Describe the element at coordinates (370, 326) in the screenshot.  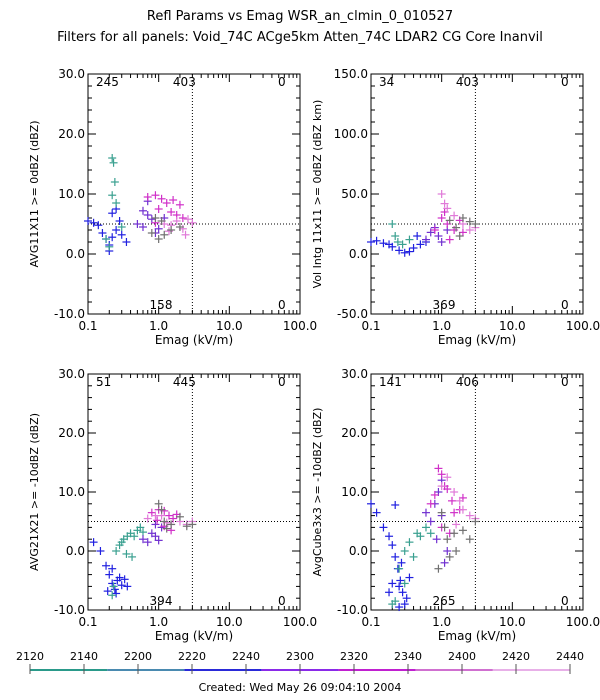
I see `x-tick-label: 0.1` at that location.